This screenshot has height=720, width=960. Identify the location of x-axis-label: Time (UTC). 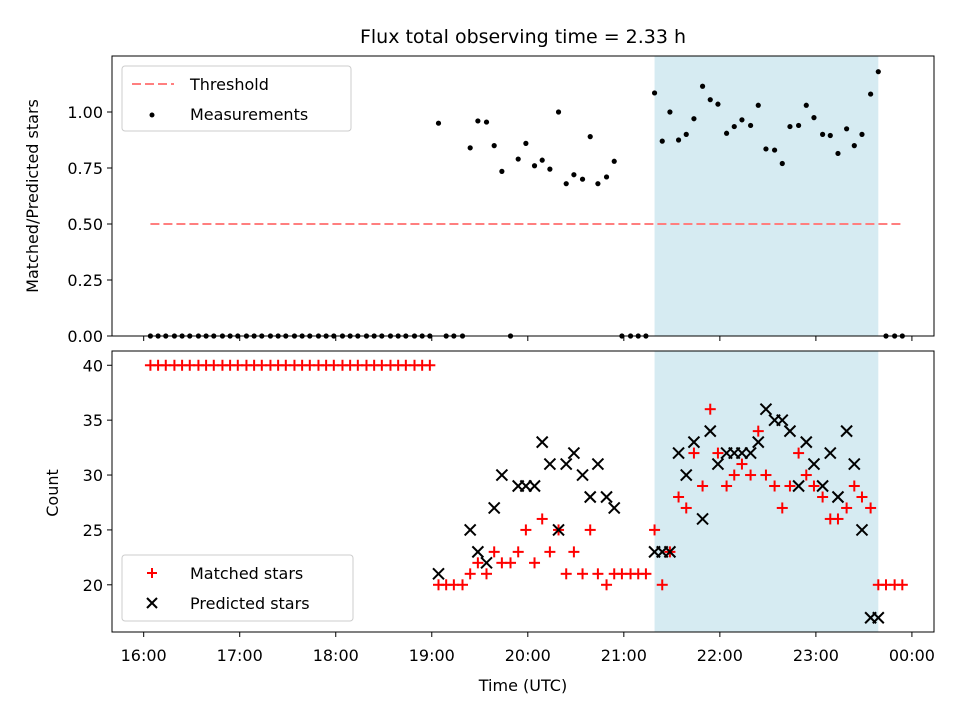
(522, 685).